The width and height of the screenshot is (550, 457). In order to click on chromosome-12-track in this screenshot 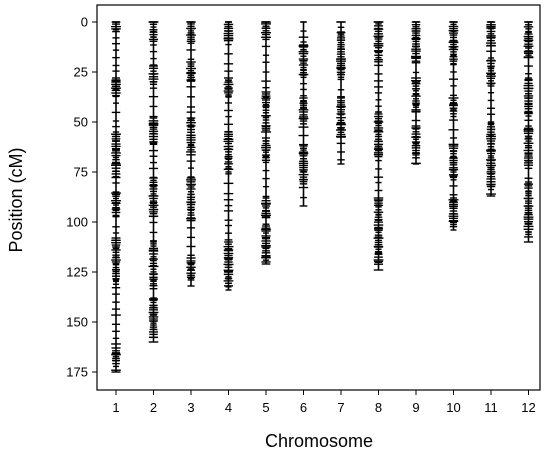, I will do `click(528, 132)`.